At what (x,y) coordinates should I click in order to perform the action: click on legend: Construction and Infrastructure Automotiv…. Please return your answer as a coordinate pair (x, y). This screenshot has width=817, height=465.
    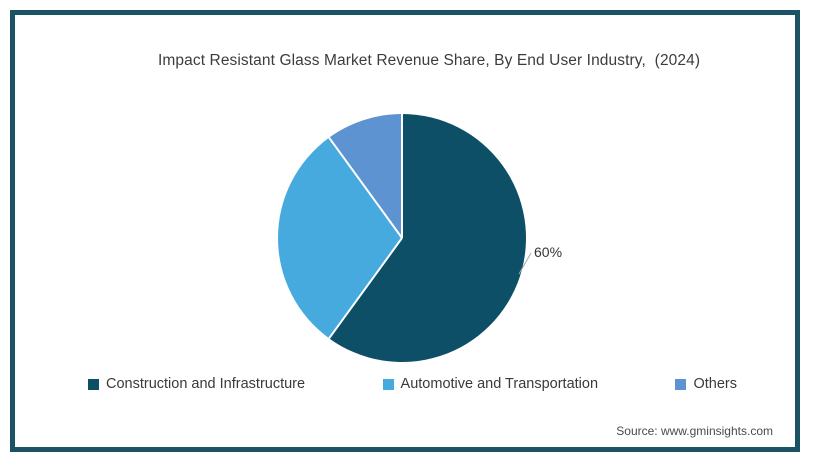
    Looking at the image, I should click on (412, 384).